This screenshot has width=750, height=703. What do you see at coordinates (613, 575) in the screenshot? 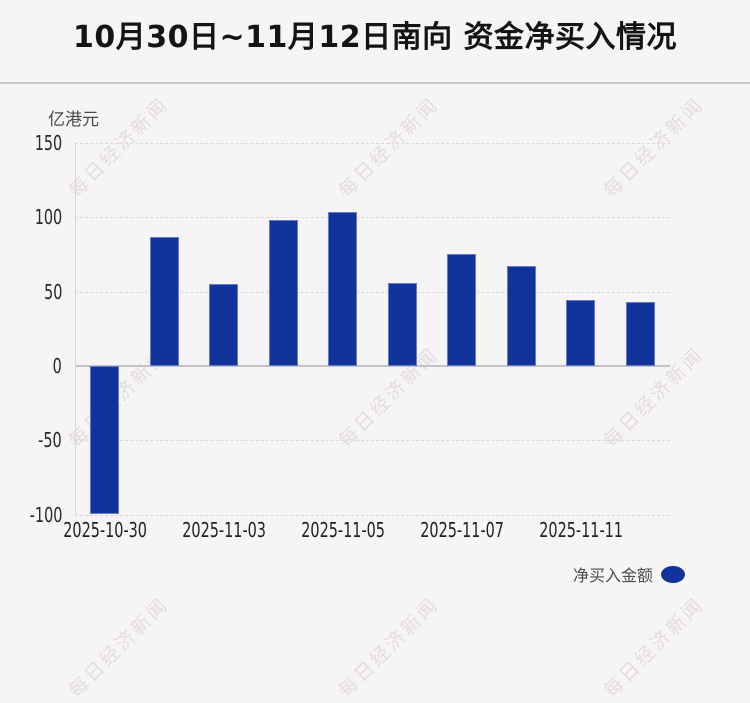
I see `legend-label: 净买入金额` at bounding box center [613, 575].